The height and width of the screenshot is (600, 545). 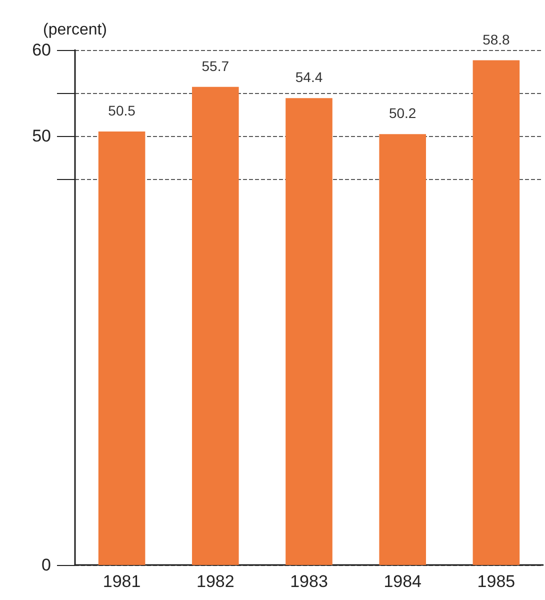 I want to click on y-tick-label: 60, so click(x=41, y=50).